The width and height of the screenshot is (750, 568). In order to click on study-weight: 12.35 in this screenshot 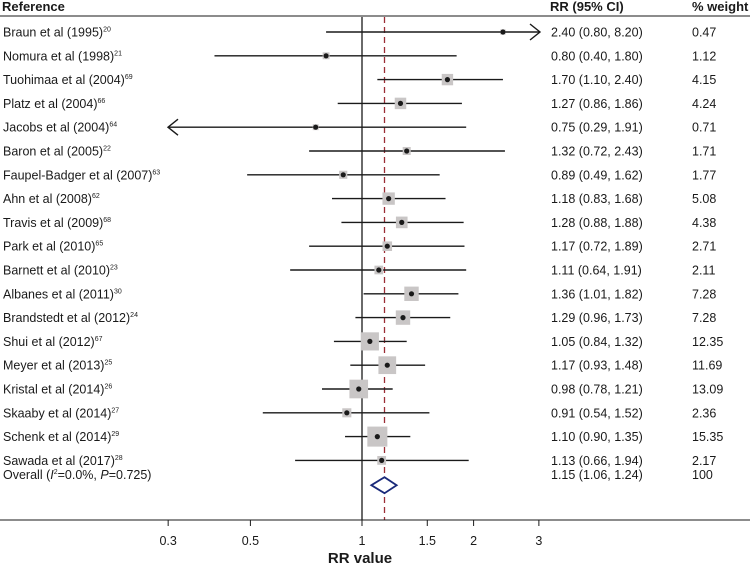, I will do `click(707, 342)`.